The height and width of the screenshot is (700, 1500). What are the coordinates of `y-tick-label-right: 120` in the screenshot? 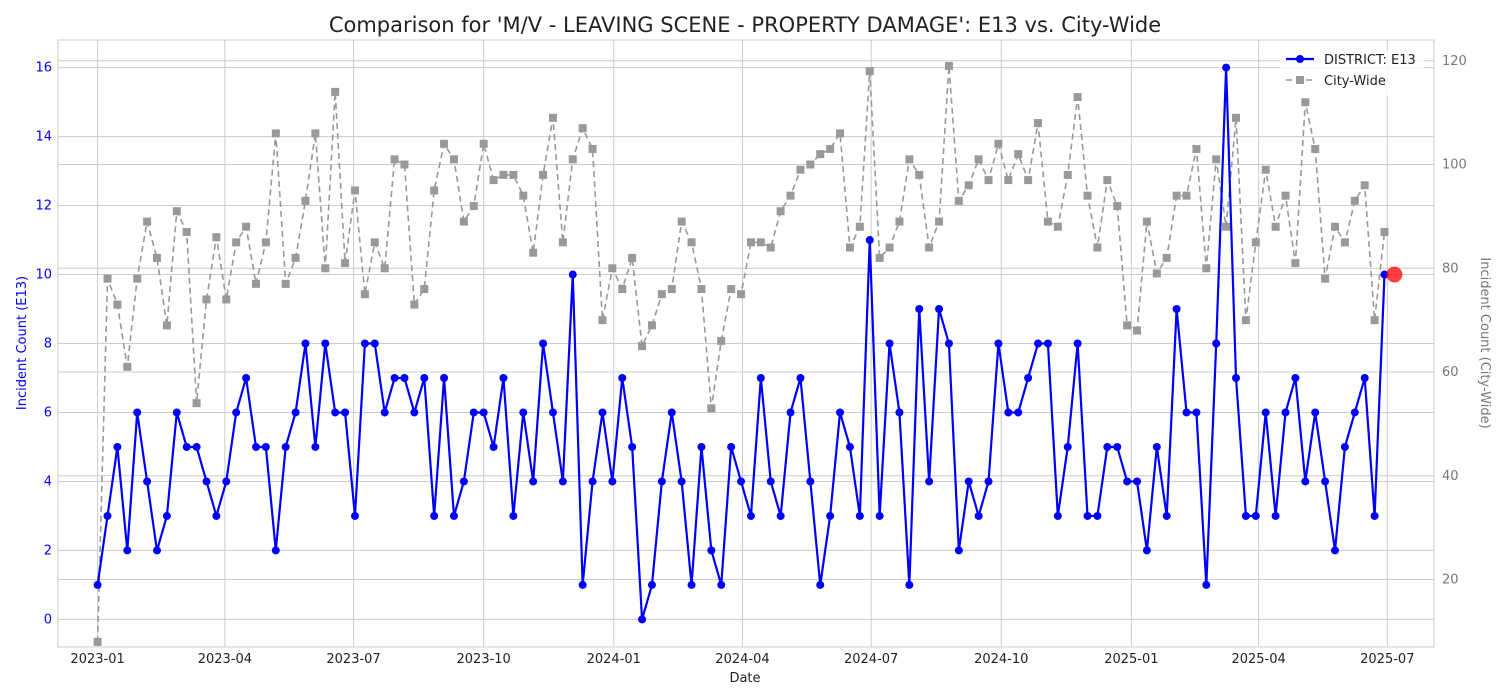 It's located at (1454, 61).